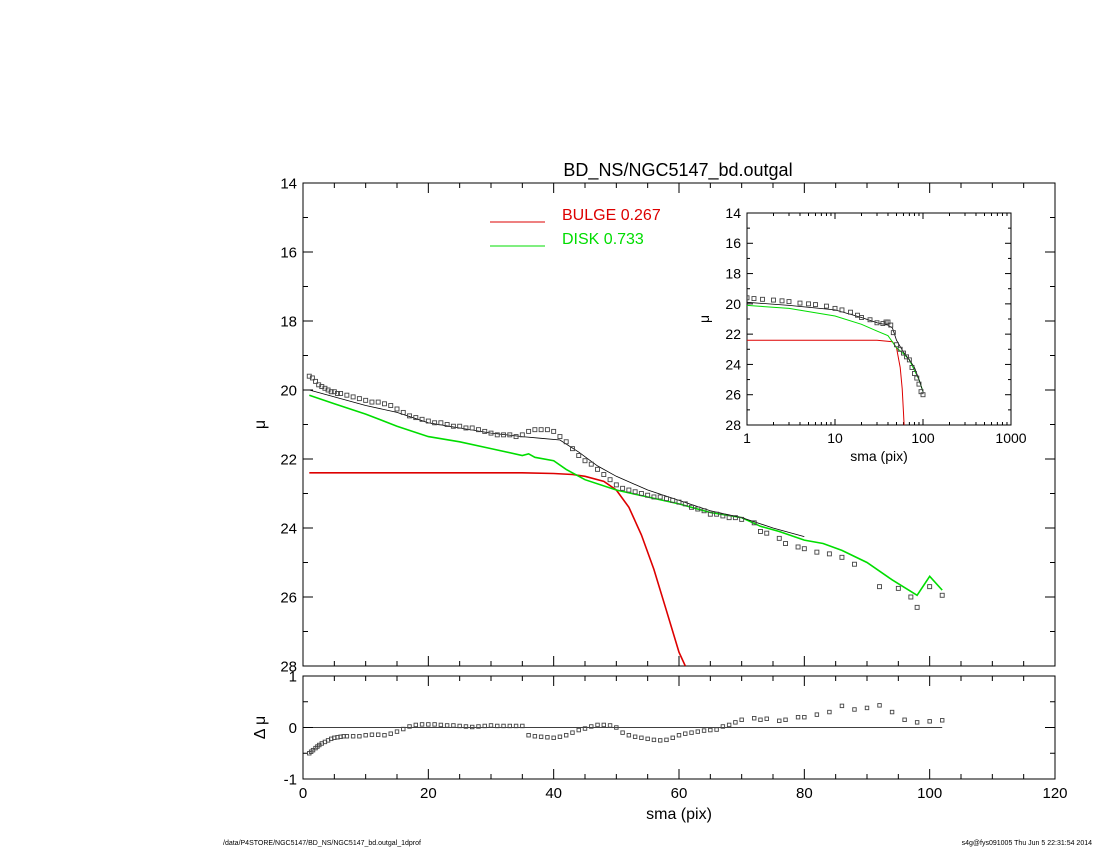  Describe the element at coordinates (288, 252) in the screenshot. I see `main-ytick-label: 16` at that location.